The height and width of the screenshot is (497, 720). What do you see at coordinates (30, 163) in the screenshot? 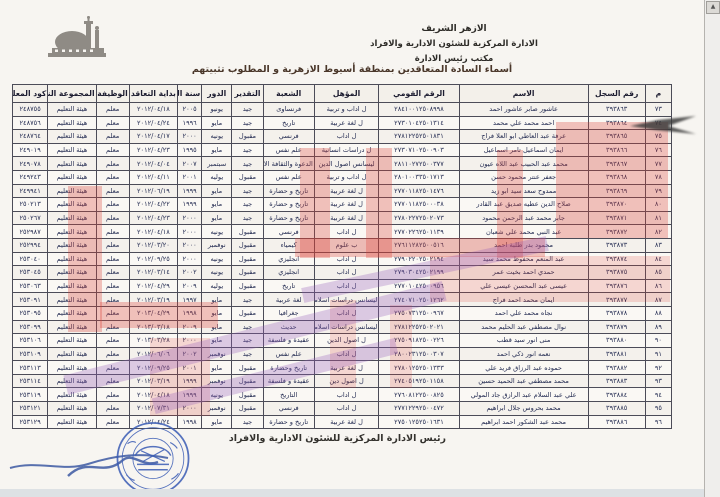
I see `table-cell: ٢٤٩٠٧٨` at bounding box center [30, 163].